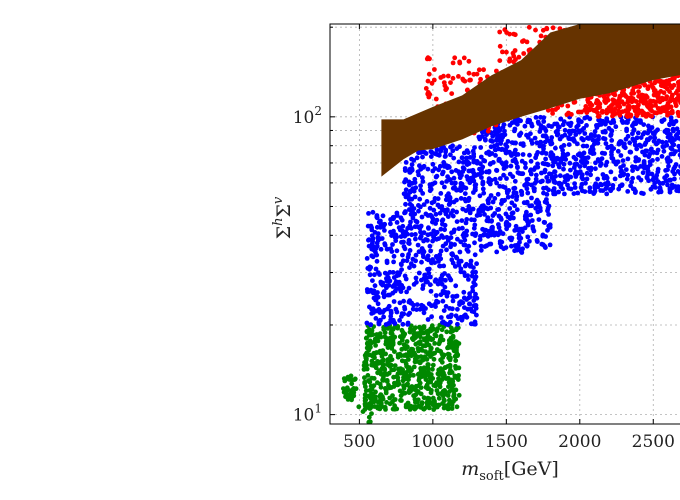 The height and width of the screenshot is (500, 680). What do you see at coordinates (579, 442) in the screenshot?
I see `x-tick-label: 2000` at bounding box center [579, 442].